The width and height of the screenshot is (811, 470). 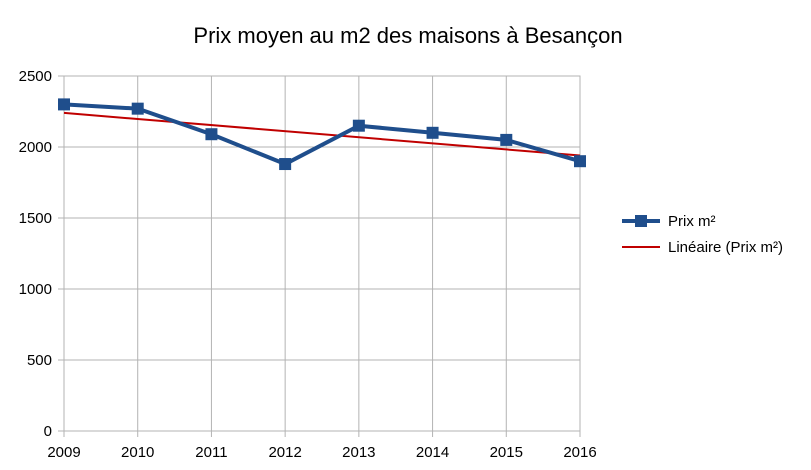 What do you see at coordinates (35, 218) in the screenshot?
I see `y-tick-label: 1500` at bounding box center [35, 218].